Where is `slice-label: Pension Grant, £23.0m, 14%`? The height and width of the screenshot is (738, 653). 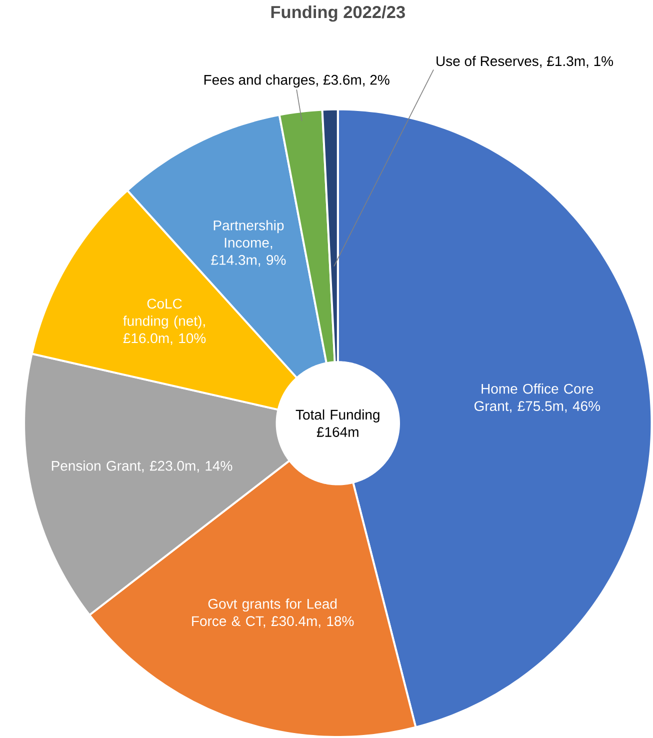 slice-label: Pension Grant, £23.0m, 14% is located at coordinates (142, 466).